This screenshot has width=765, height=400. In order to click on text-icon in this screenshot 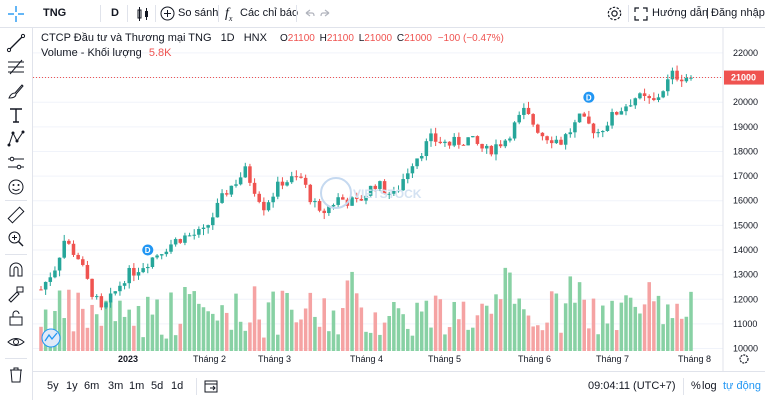, I will do `click(16, 115)`.